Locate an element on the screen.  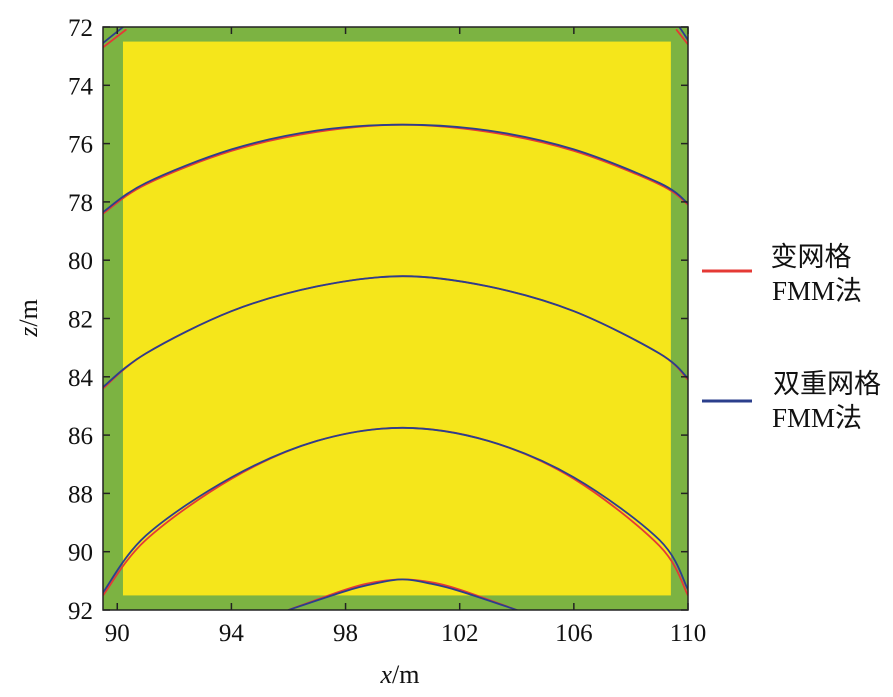
x-tick-label-0: 90 is located at coordinates (117, 633).